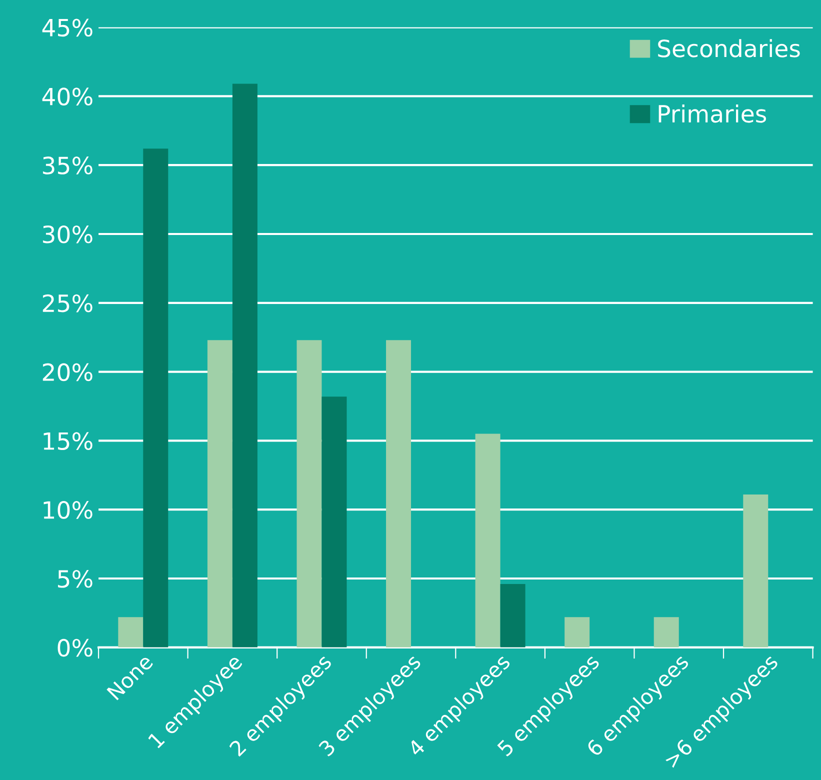  Describe the element at coordinates (75, 579) in the screenshot. I see `y-tick-label: 5%` at that location.